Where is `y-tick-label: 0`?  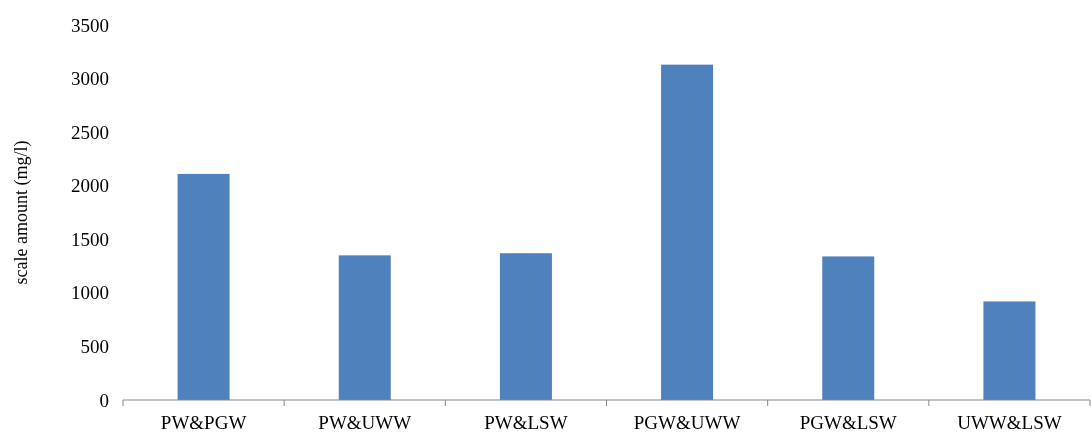
y-tick-label: 0 is located at coordinates (104, 400).